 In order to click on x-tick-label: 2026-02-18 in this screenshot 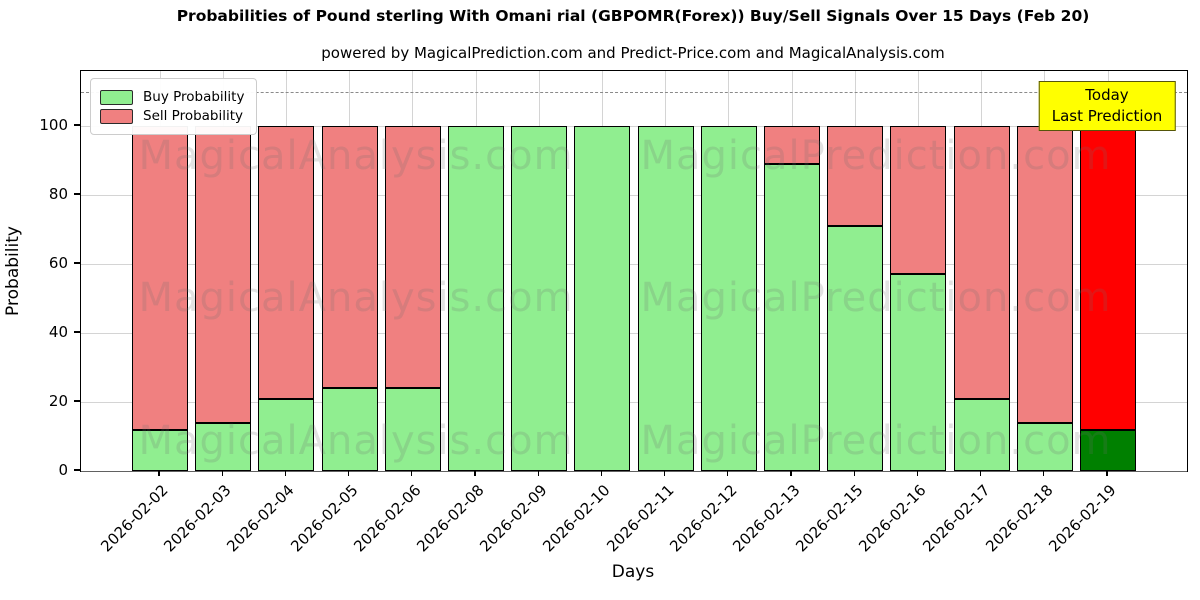, I will do `click(1019, 518)`.